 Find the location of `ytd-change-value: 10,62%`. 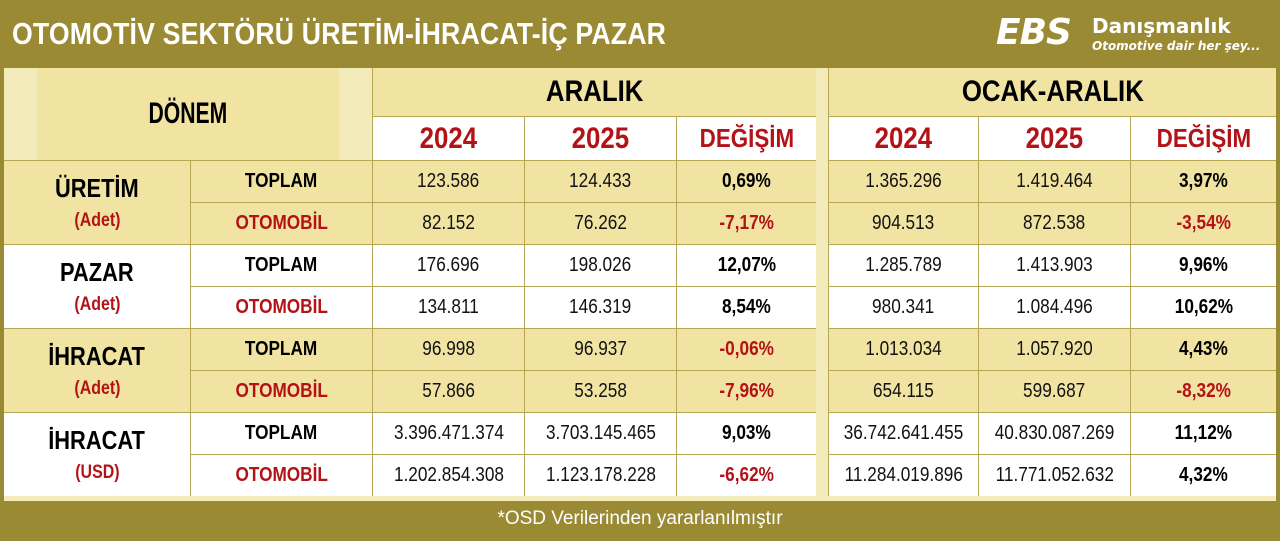

ytd-change-value: 10,62% is located at coordinates (1203, 307).